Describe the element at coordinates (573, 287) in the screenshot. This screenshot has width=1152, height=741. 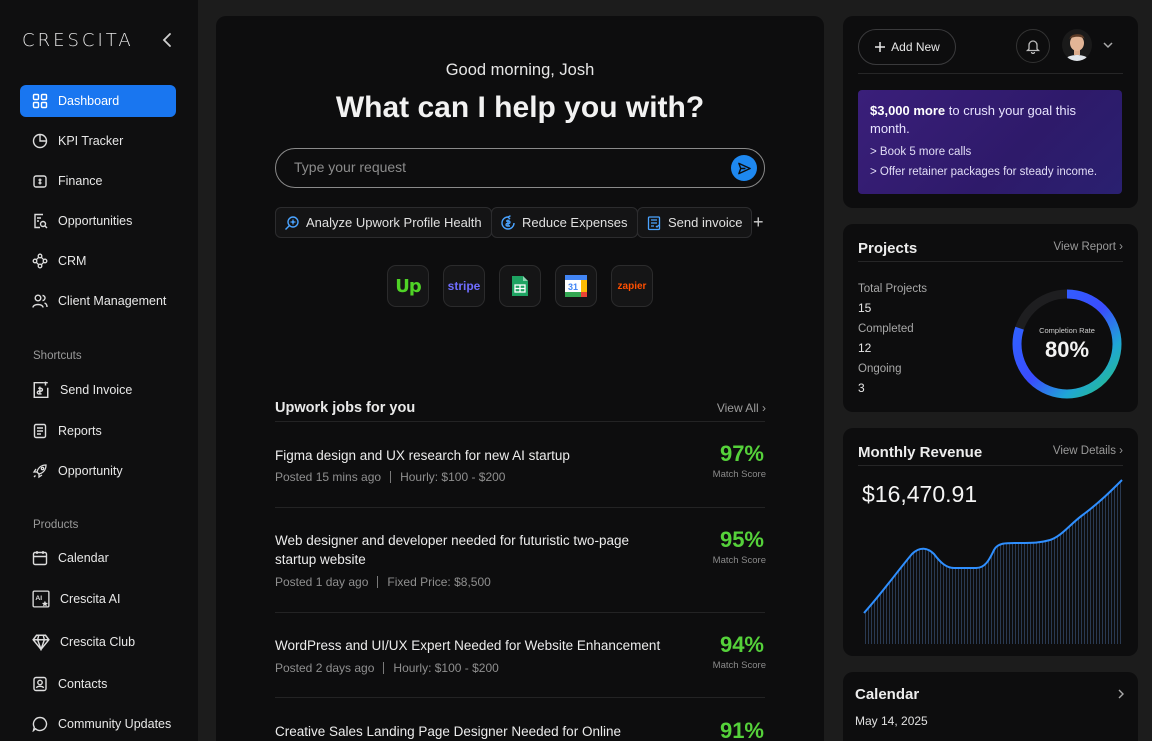
I see `calendar-day: 31` at that location.